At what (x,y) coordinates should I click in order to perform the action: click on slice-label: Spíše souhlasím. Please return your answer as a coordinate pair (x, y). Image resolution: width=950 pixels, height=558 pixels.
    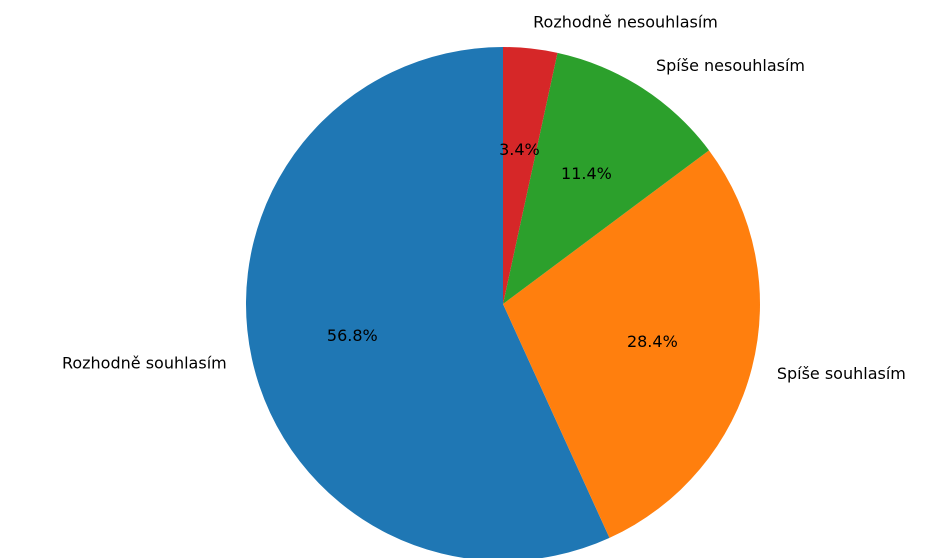
    Looking at the image, I should click on (841, 373).